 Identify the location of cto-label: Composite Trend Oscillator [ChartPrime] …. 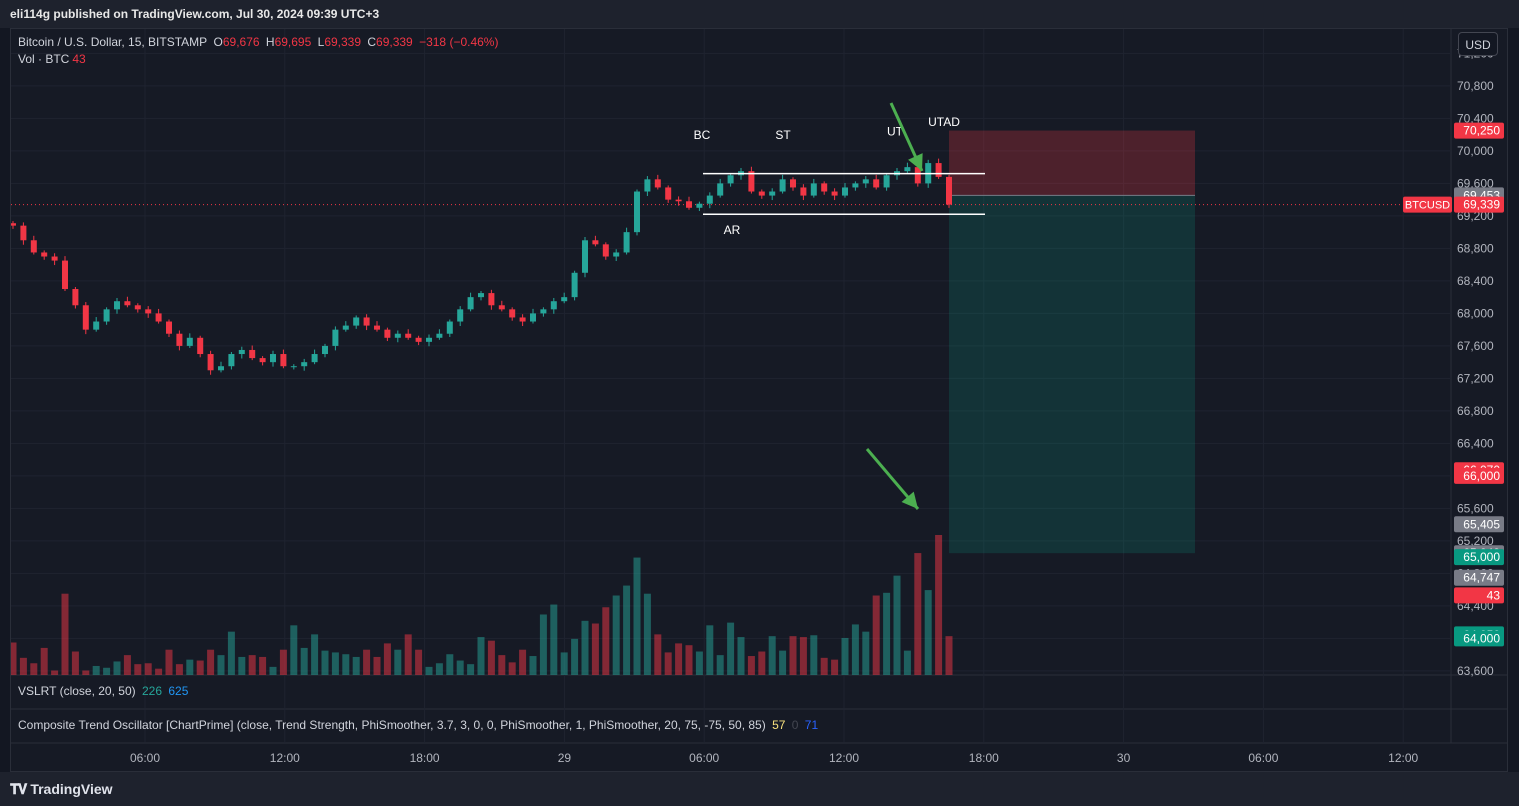
(392, 725).